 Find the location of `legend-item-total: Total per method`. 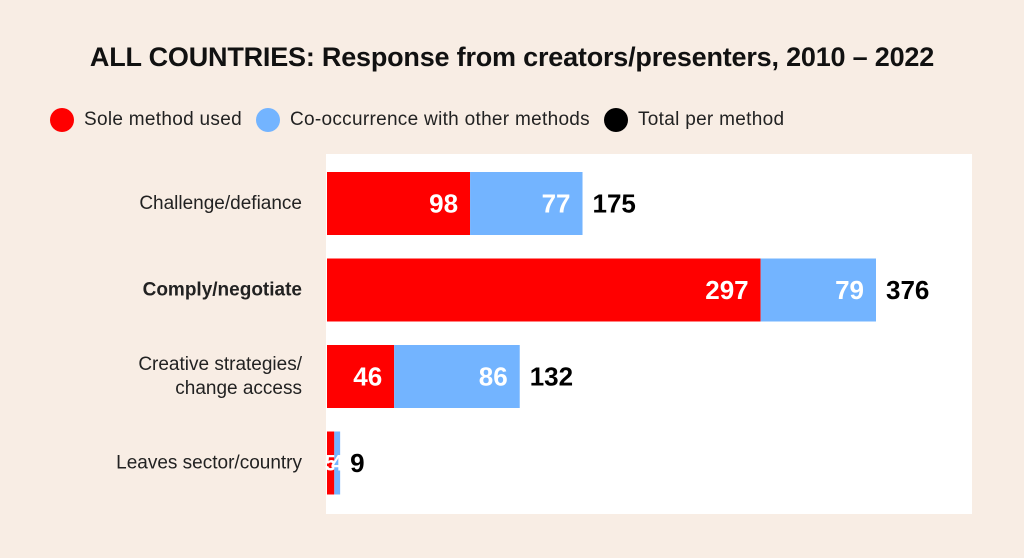

legend-item-total: Total per method is located at coordinates (694, 120).